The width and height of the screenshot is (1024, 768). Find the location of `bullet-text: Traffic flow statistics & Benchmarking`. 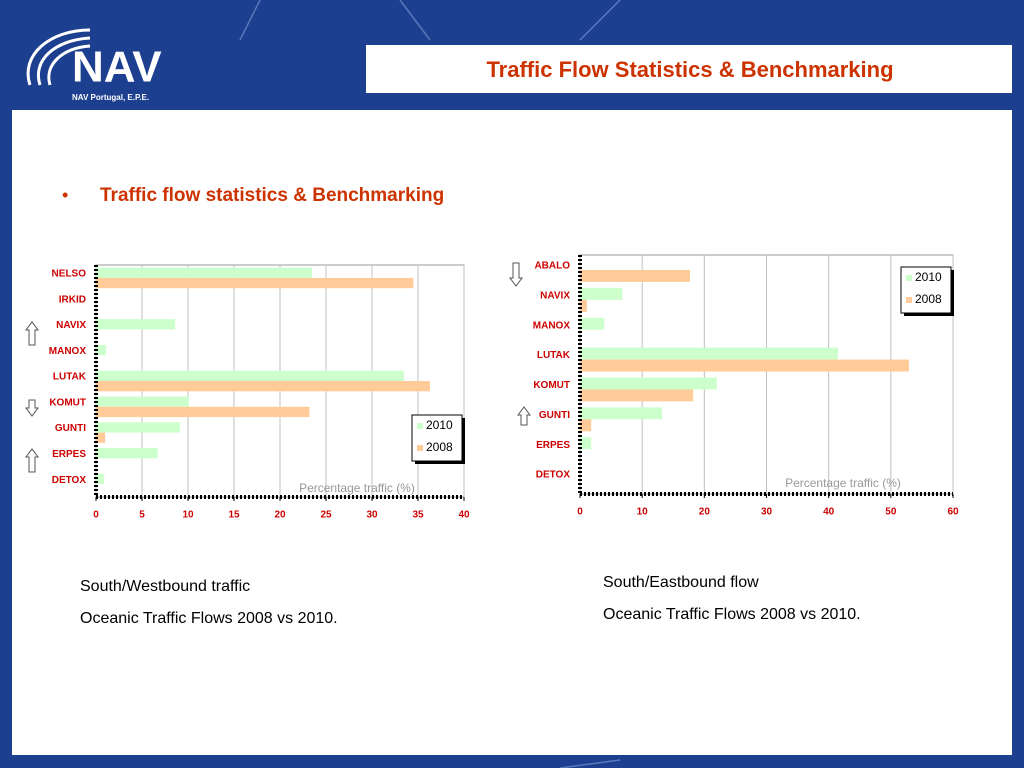

bullet-text: Traffic flow statistics & Benchmarking is located at coordinates (272, 195).